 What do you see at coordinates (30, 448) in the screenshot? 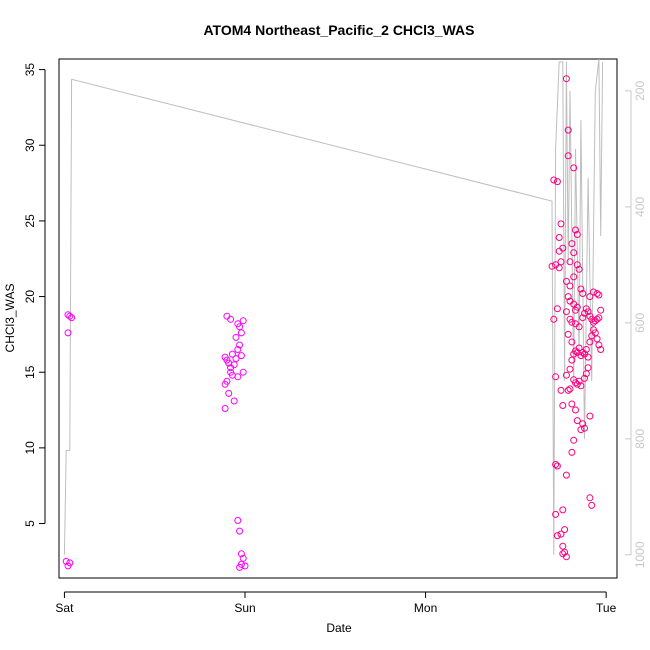
I see `y-tick-label: 10` at bounding box center [30, 448].